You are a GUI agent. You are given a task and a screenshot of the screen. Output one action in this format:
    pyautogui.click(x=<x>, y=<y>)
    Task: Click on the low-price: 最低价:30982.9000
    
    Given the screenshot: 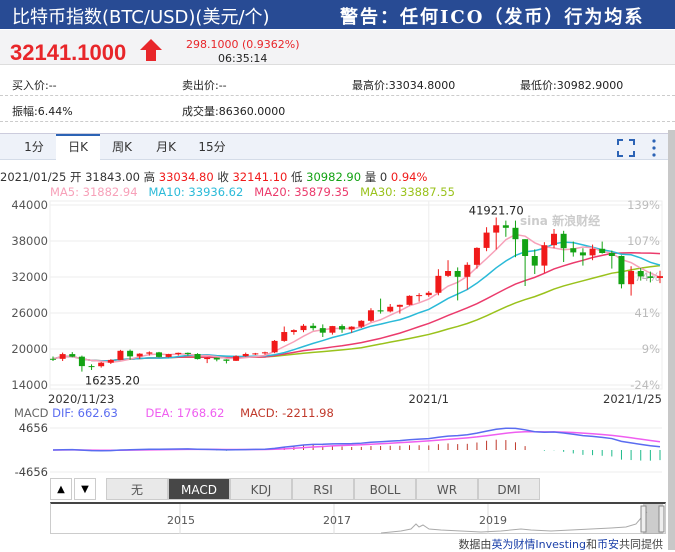 What is the action you would take?
    pyautogui.click(x=572, y=85)
    